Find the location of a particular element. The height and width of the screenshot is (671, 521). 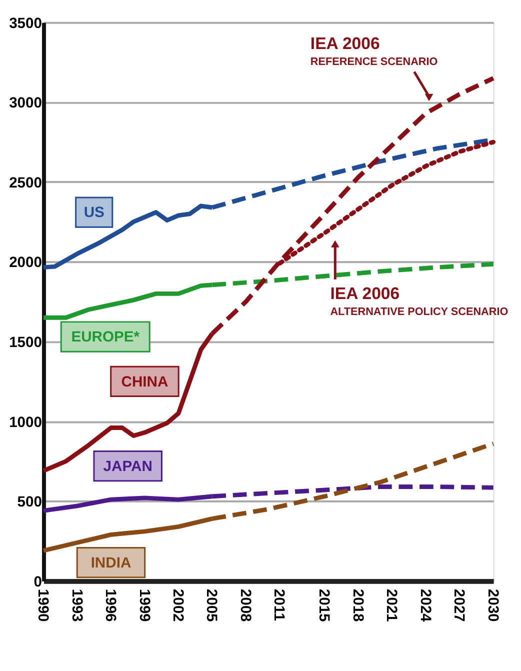

x-tick-label: 2002 is located at coordinates (178, 605).